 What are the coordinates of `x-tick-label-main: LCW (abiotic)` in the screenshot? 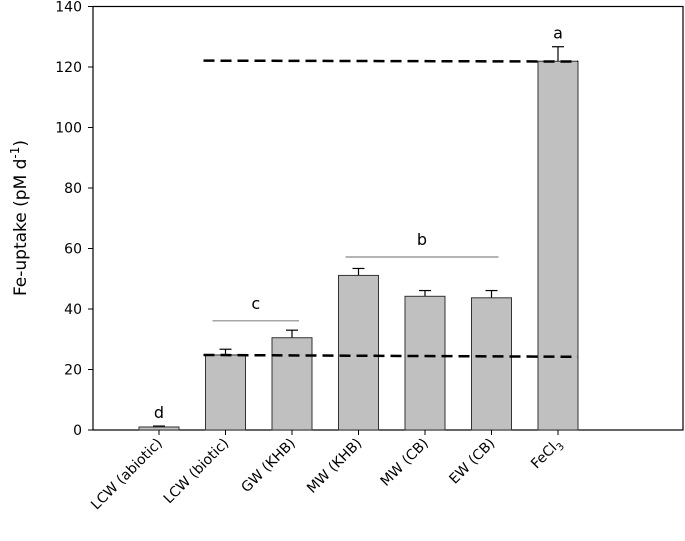 It's located at (127, 475).